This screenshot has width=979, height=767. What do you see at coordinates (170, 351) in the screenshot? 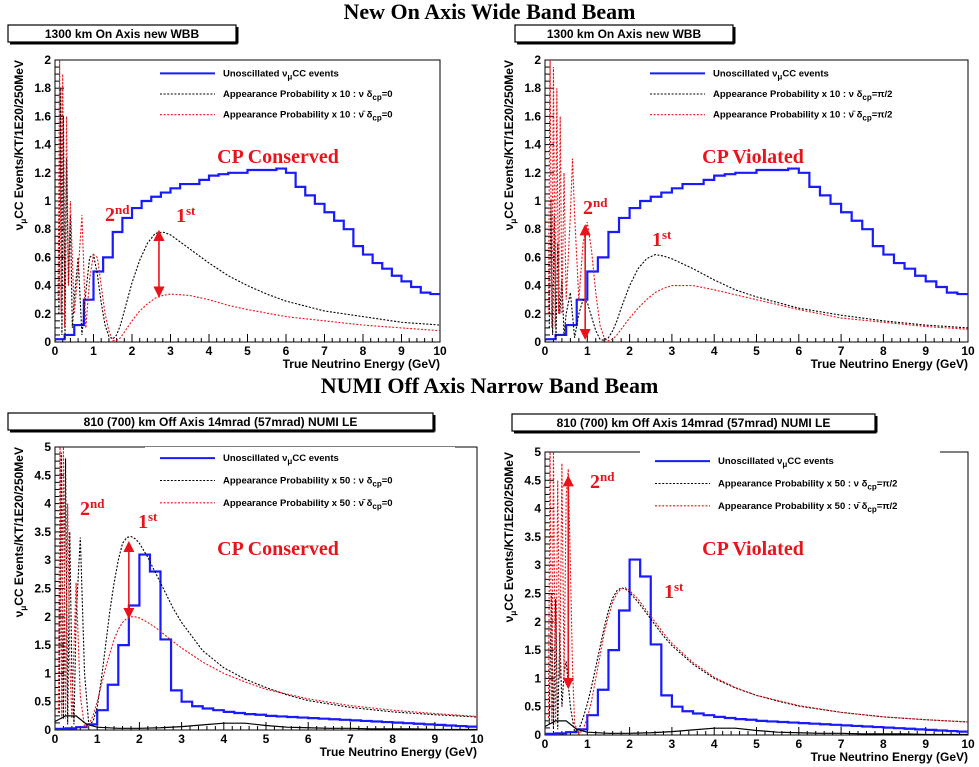
I see `x-tick-label: 3` at bounding box center [170, 351].